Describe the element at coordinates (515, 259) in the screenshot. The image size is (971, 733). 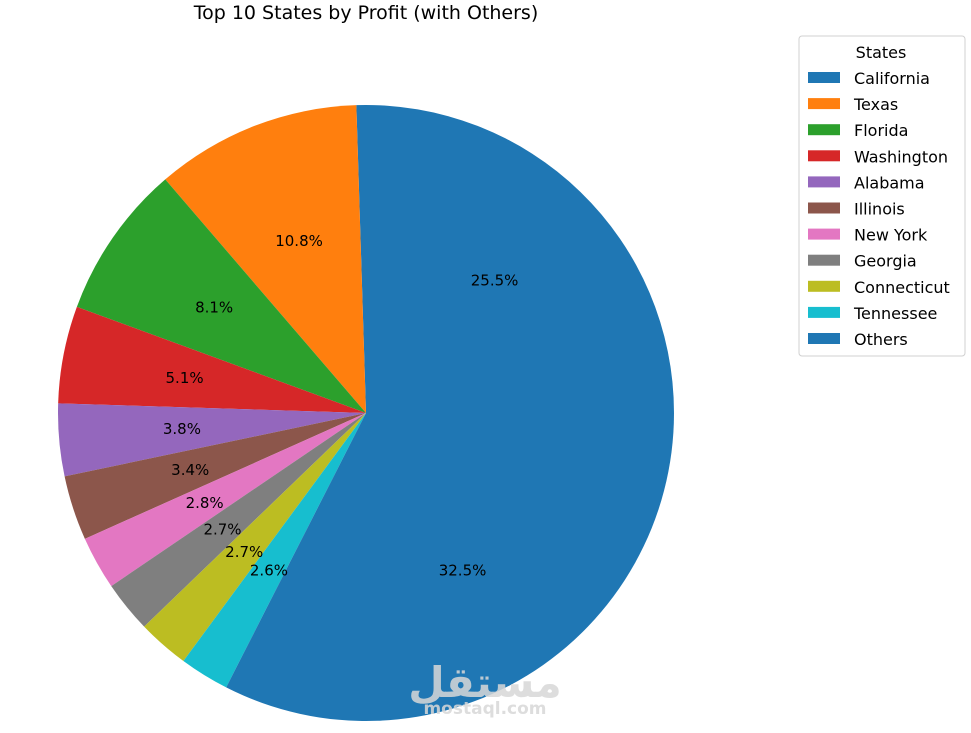
I see `pie-slice-california` at that location.